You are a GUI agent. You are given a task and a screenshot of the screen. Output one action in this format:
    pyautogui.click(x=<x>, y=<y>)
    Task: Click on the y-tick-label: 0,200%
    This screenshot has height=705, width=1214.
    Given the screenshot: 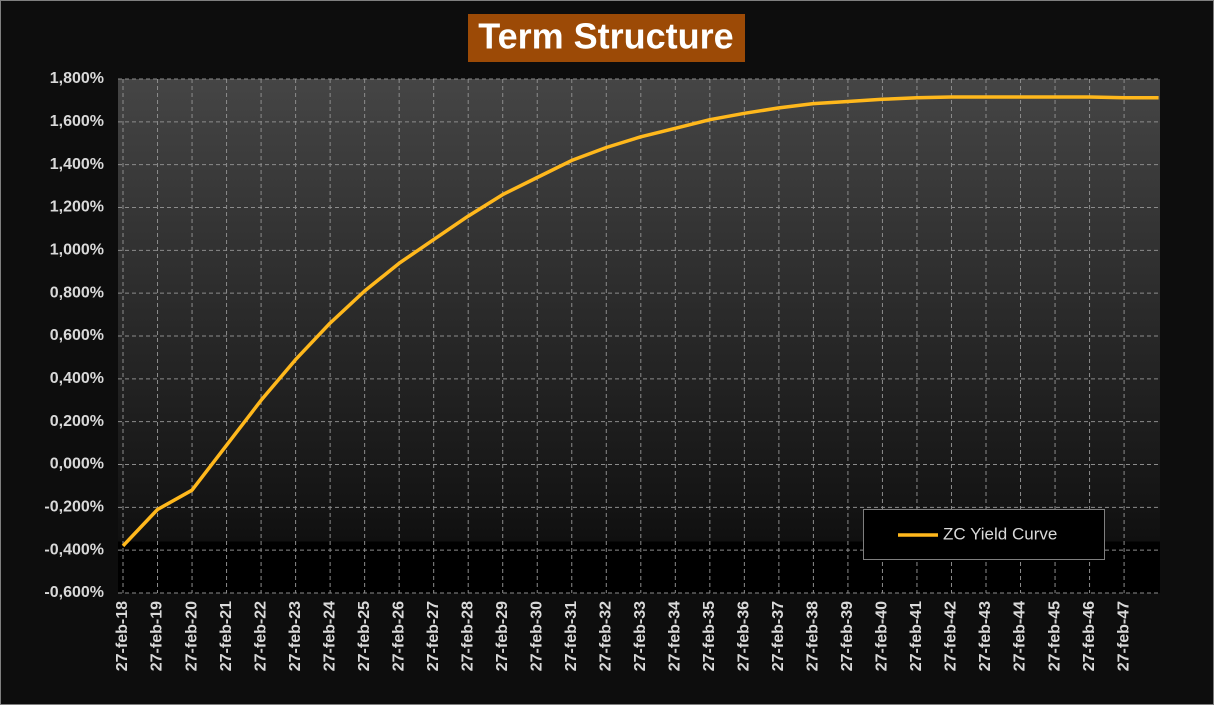 What is the action you would take?
    pyautogui.click(x=77, y=421)
    